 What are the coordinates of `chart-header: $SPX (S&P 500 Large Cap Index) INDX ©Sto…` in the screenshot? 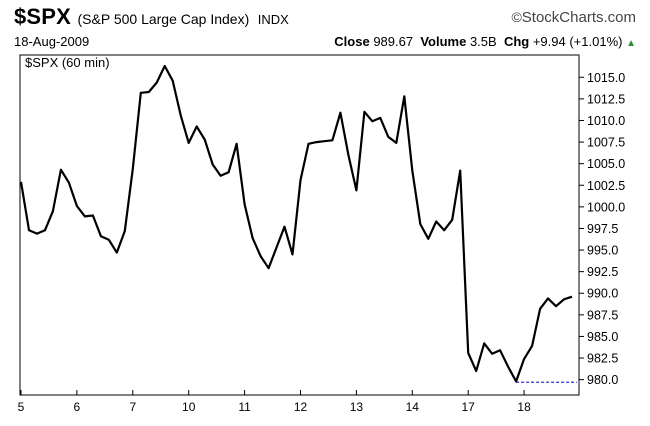 It's located at (325, 17).